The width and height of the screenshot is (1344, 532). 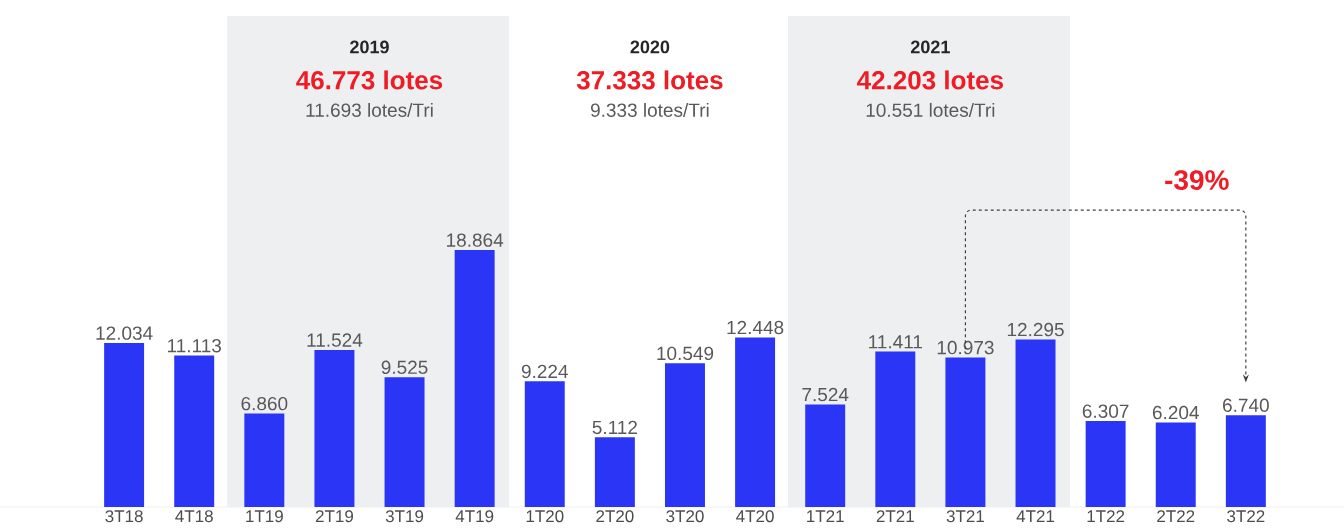 What do you see at coordinates (124, 516) in the screenshot?
I see `x-tick-label: 3T18` at bounding box center [124, 516].